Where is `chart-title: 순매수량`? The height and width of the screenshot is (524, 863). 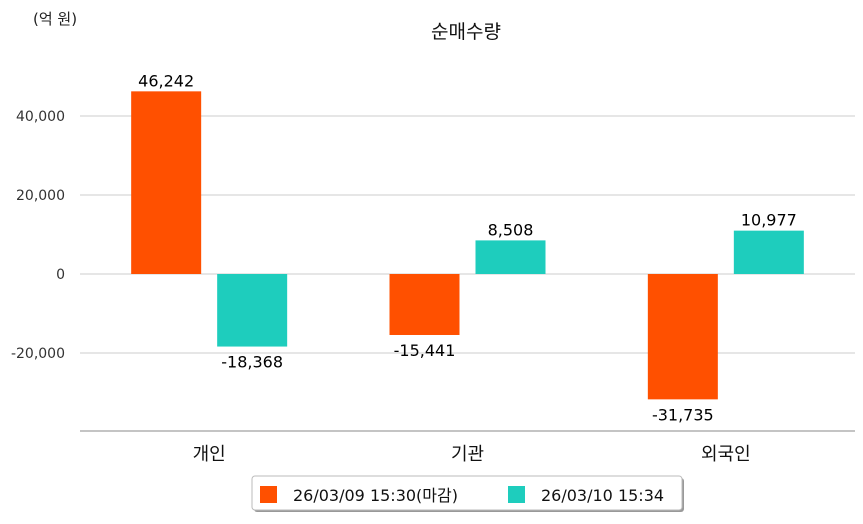 chart-title: 순매수량 is located at coordinates (466, 32).